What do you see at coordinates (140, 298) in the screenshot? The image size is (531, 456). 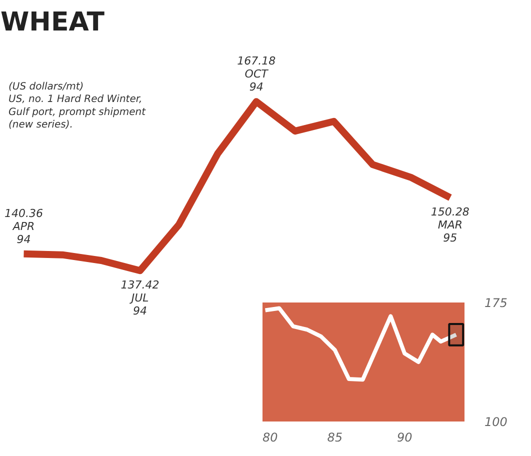 I see `data-label: 137.42 JUL 94` at bounding box center [140, 298].